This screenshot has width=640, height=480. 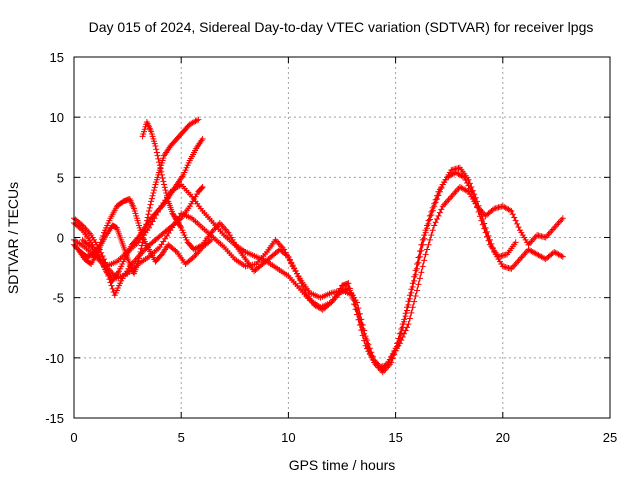 I want to click on y-tick-label: 5, so click(x=60, y=177).